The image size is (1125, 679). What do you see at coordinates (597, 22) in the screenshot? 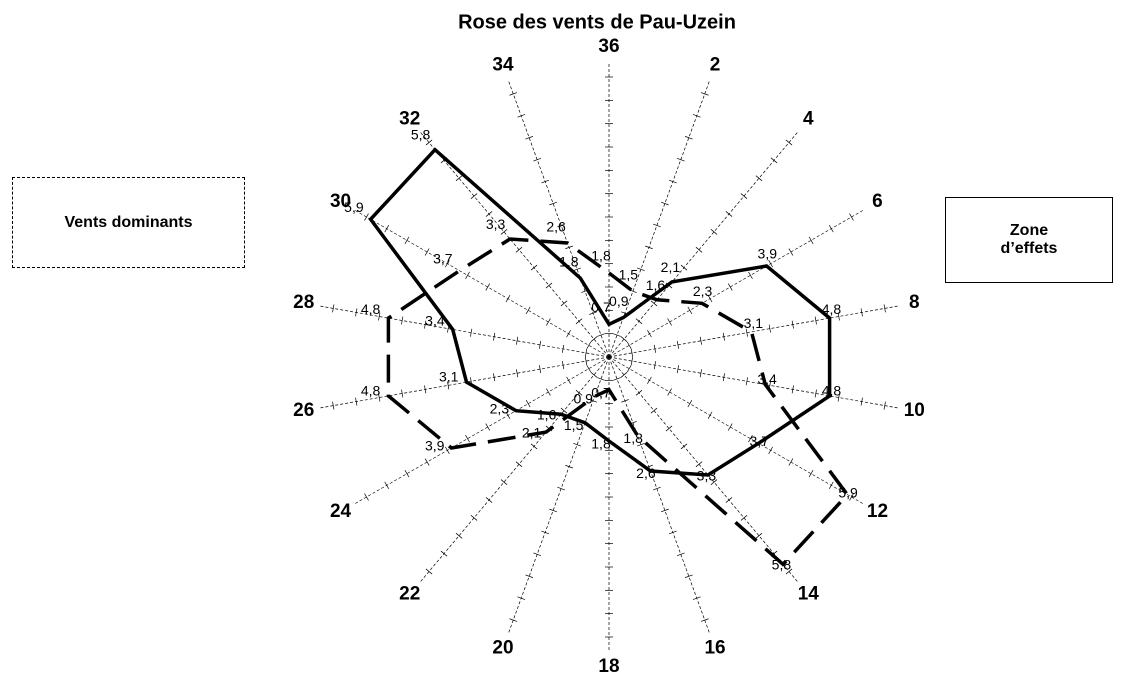
I see `chart-title: Rose des vents de Pau-Uzein` at bounding box center [597, 22].